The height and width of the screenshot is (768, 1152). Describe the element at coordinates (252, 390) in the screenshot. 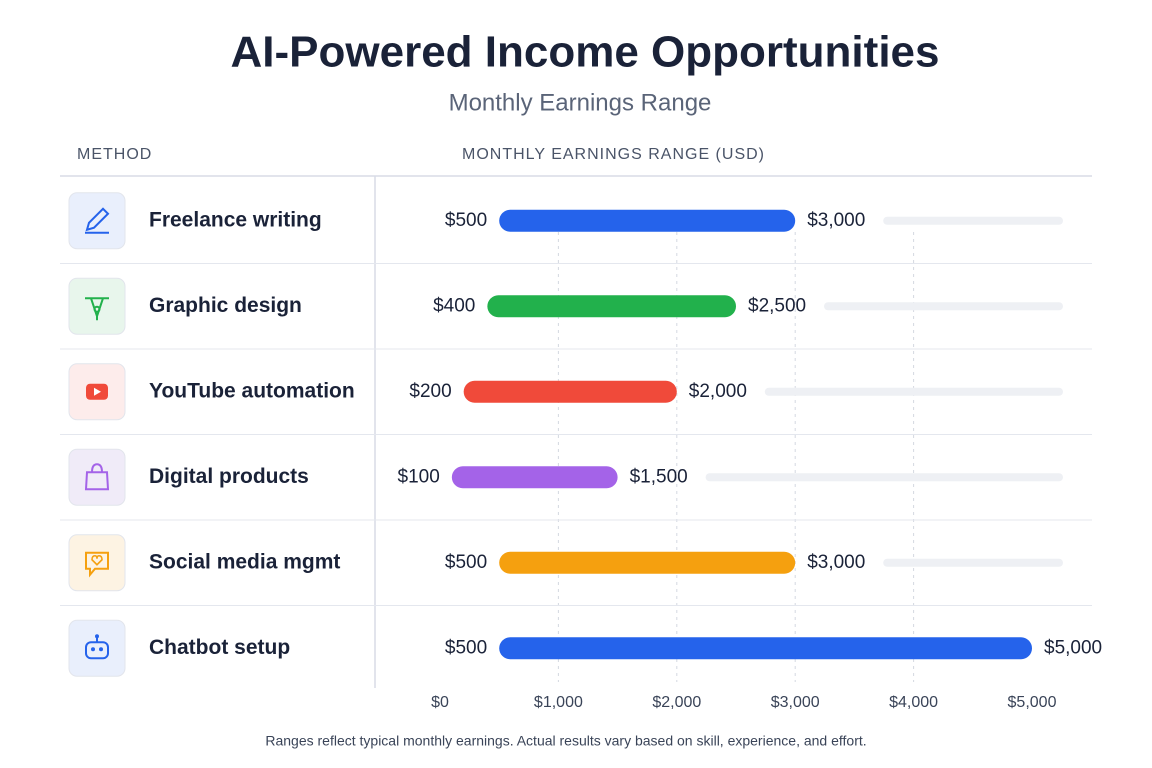

I see `category-label: YouTube automation` at that location.